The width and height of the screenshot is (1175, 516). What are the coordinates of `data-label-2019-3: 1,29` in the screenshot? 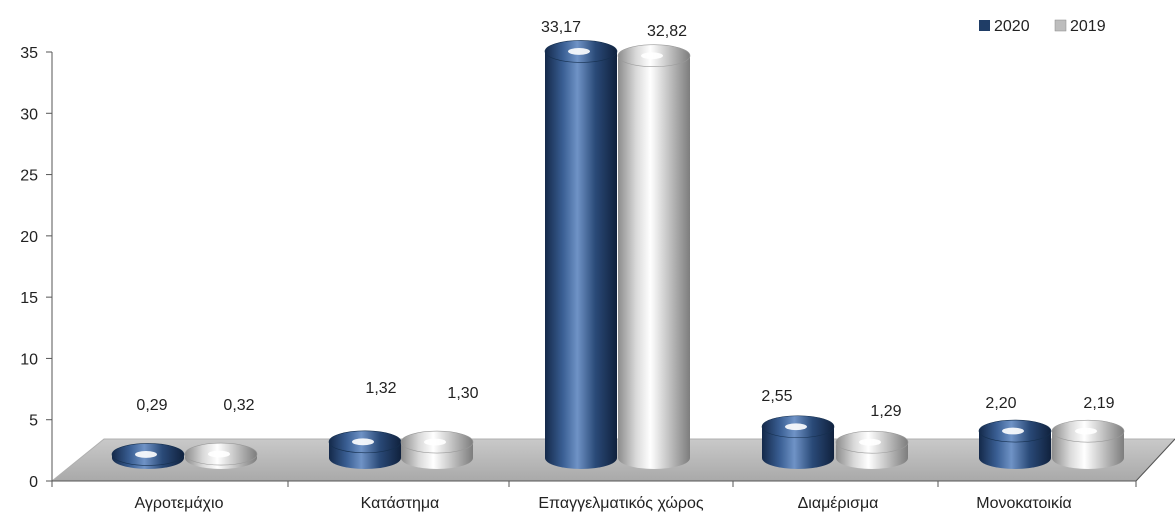 It's located at (885, 411).